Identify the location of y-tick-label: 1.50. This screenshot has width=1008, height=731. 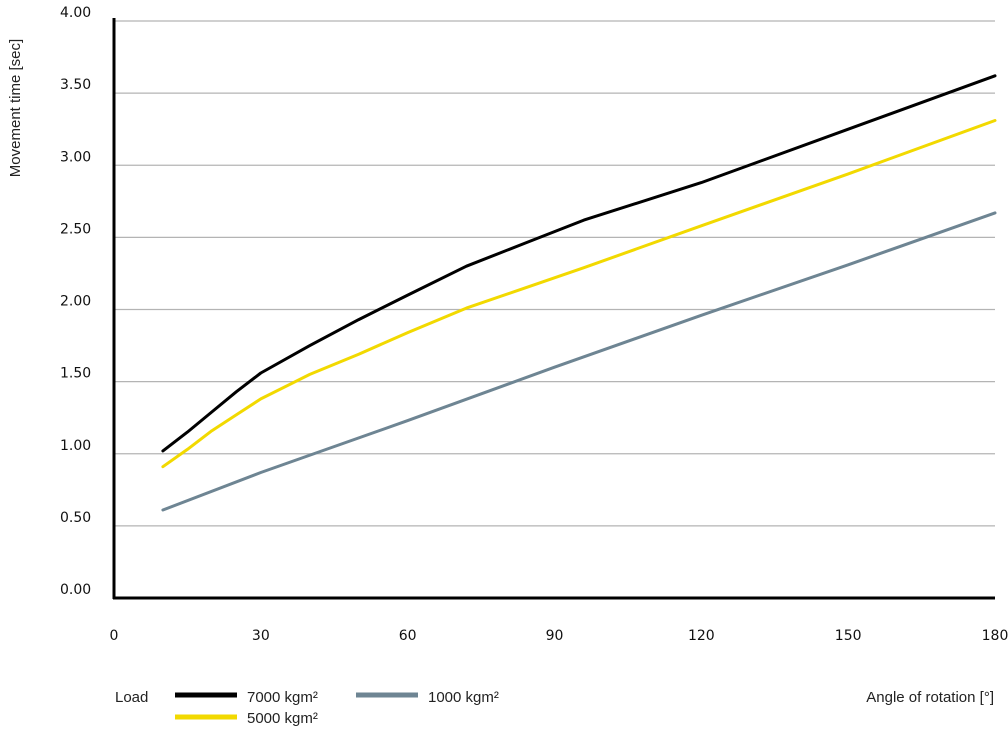
(75, 374).